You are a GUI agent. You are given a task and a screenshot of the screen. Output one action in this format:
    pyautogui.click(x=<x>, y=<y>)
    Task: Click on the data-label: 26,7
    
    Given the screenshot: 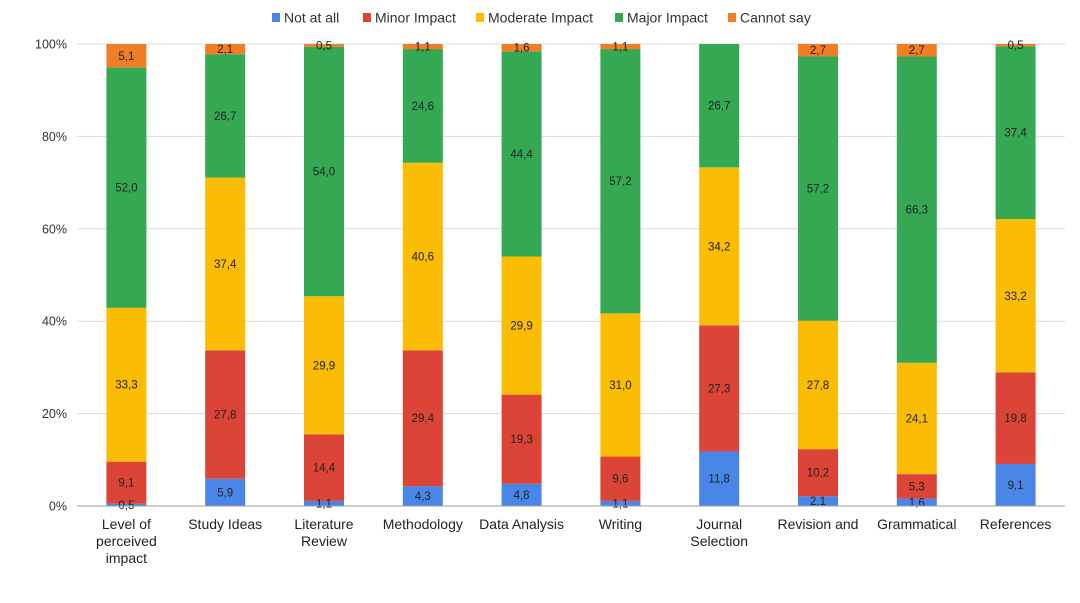 What is the action you would take?
    pyautogui.click(x=719, y=107)
    